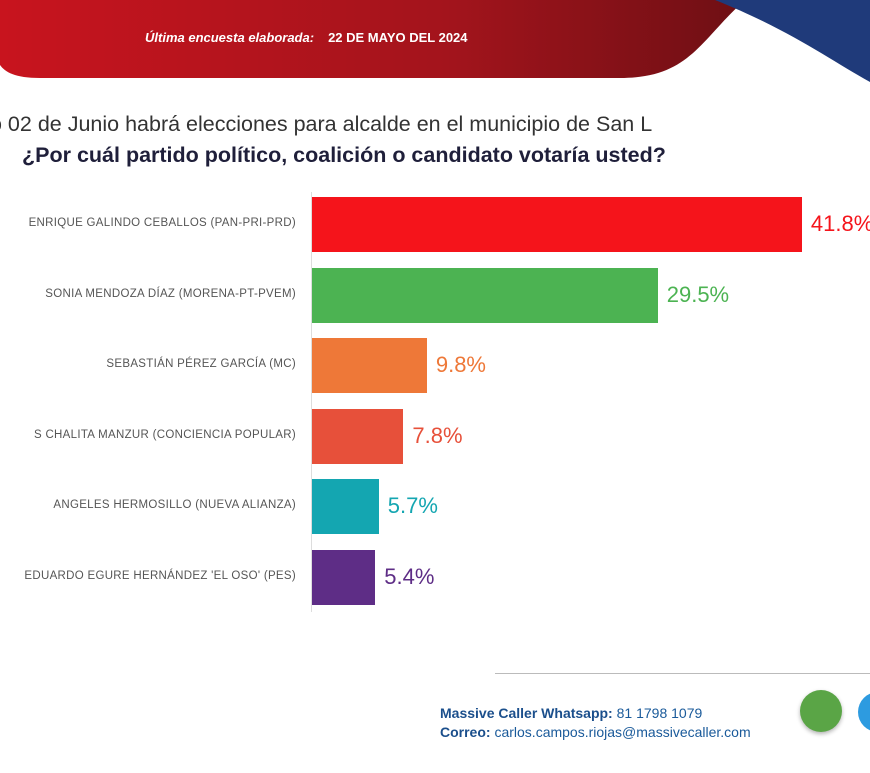  What do you see at coordinates (311, 402) in the screenshot?
I see `chart-axis` at bounding box center [311, 402].